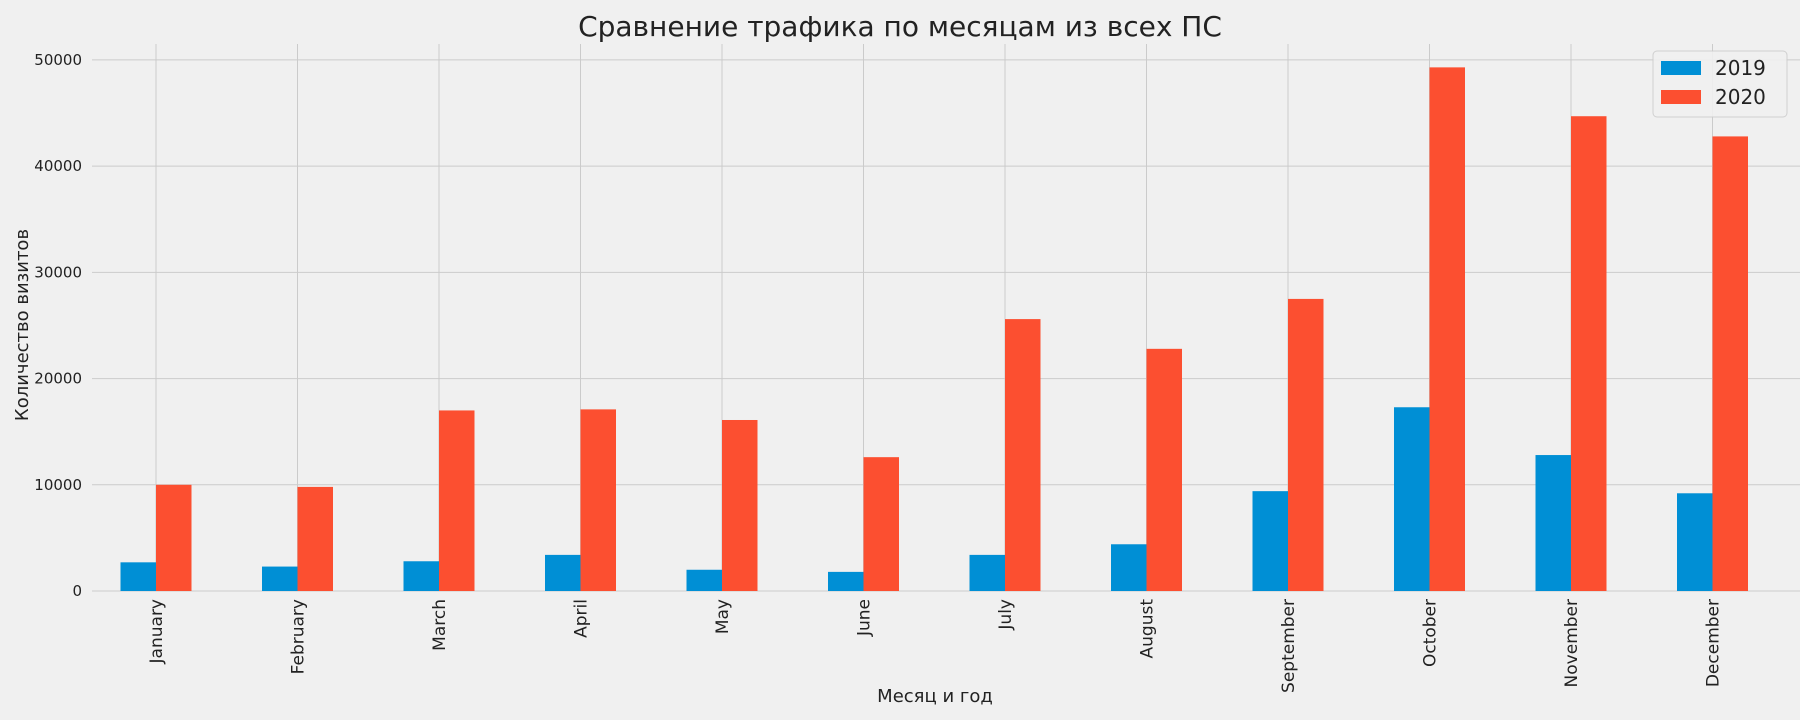  I want to click on bar-2019-october, so click(1412, 499).